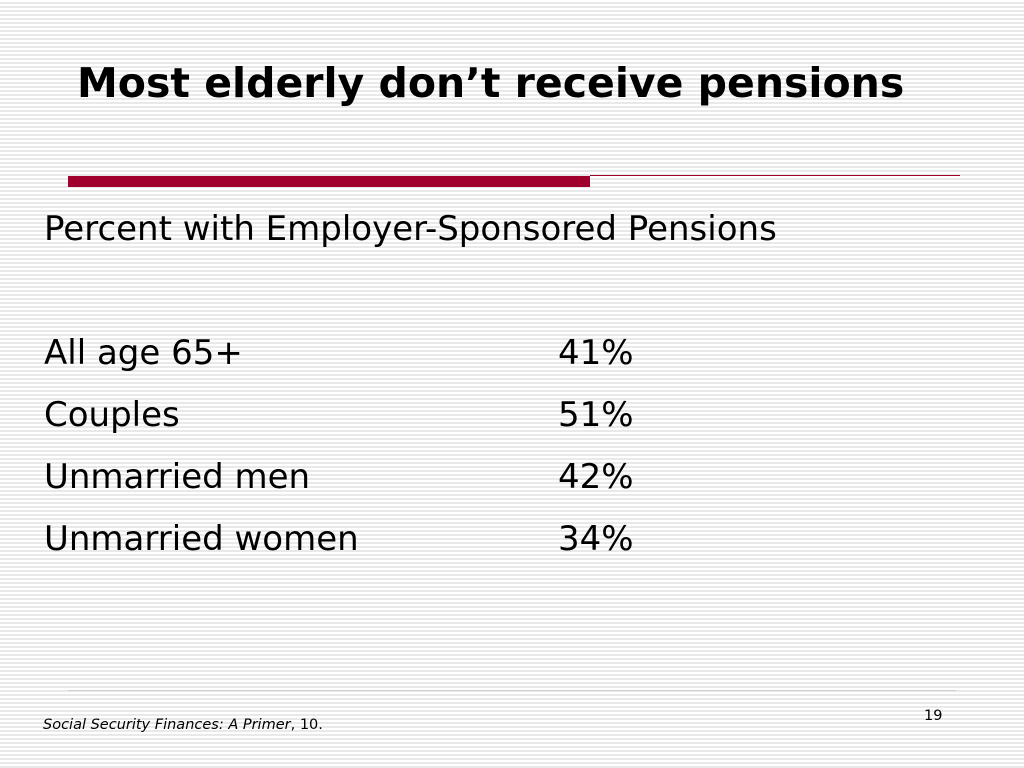 Image resolution: width=1024 pixels, height=768 pixels. Describe the element at coordinates (933, 716) in the screenshot. I see `page-number: 19` at that location.